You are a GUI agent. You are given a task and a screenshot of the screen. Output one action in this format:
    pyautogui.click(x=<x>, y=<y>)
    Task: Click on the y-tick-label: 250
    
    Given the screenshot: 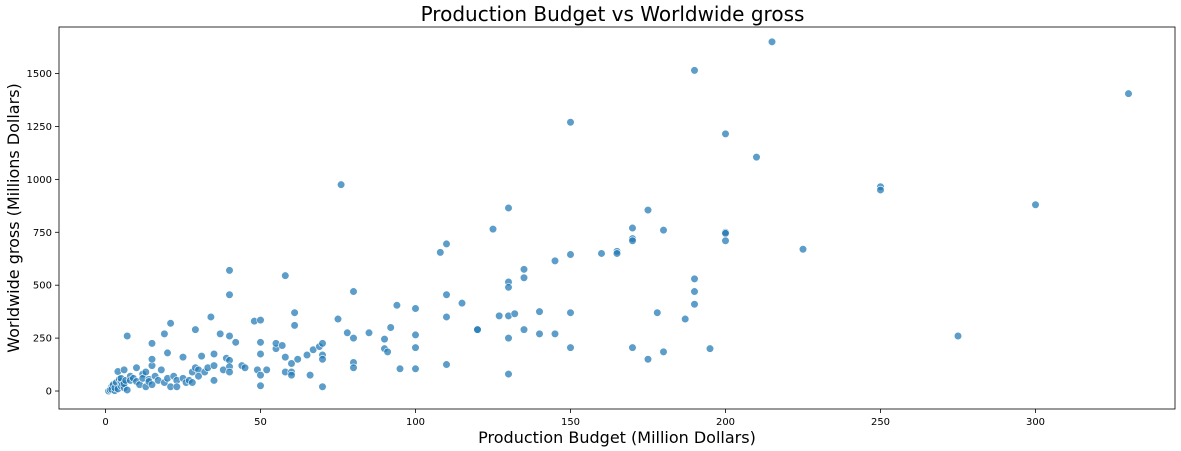 What is the action you would take?
    pyautogui.click(x=42, y=339)
    